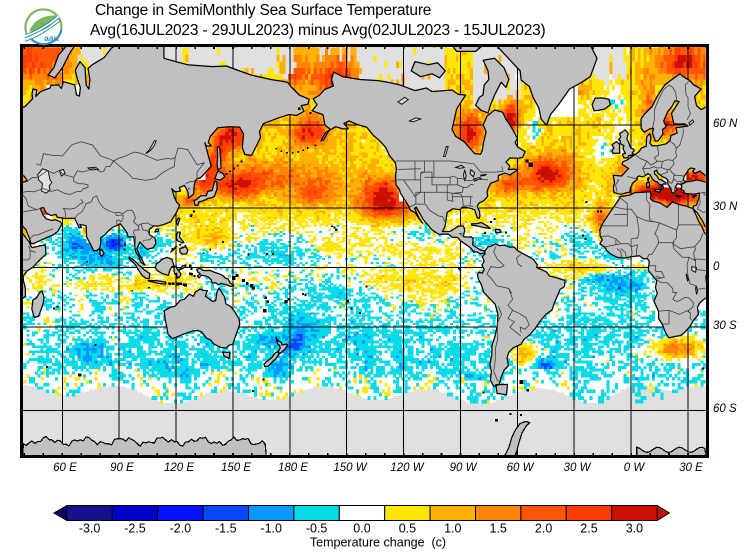 The image size is (755, 560). Describe the element at coordinates (90, 529) in the screenshot. I see `svg-text: -3.0` at that location.